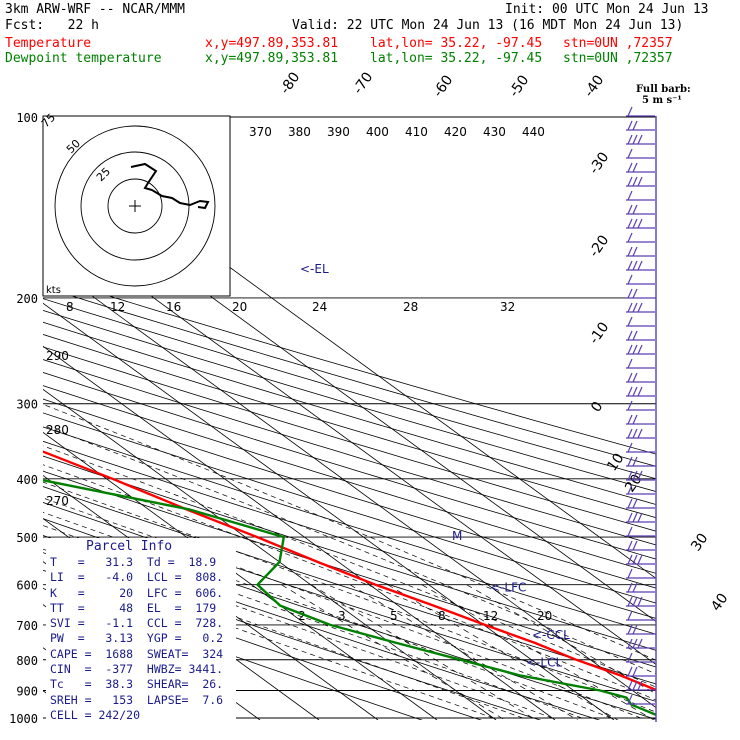 Image resolution: width=740 pixels, height=740 pixels. I want to click on wind-legend: Full barb: 5 m s⁻¹, so click(663, 95).